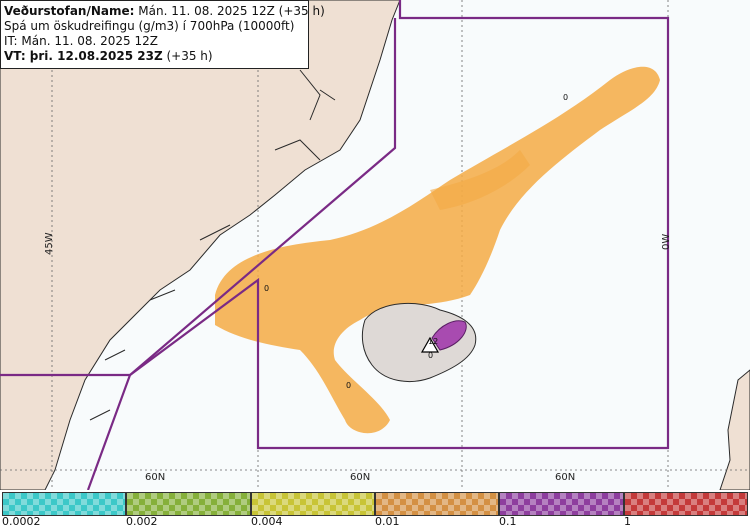  I want to click on legend-tick: 0.01, so click(387, 521).